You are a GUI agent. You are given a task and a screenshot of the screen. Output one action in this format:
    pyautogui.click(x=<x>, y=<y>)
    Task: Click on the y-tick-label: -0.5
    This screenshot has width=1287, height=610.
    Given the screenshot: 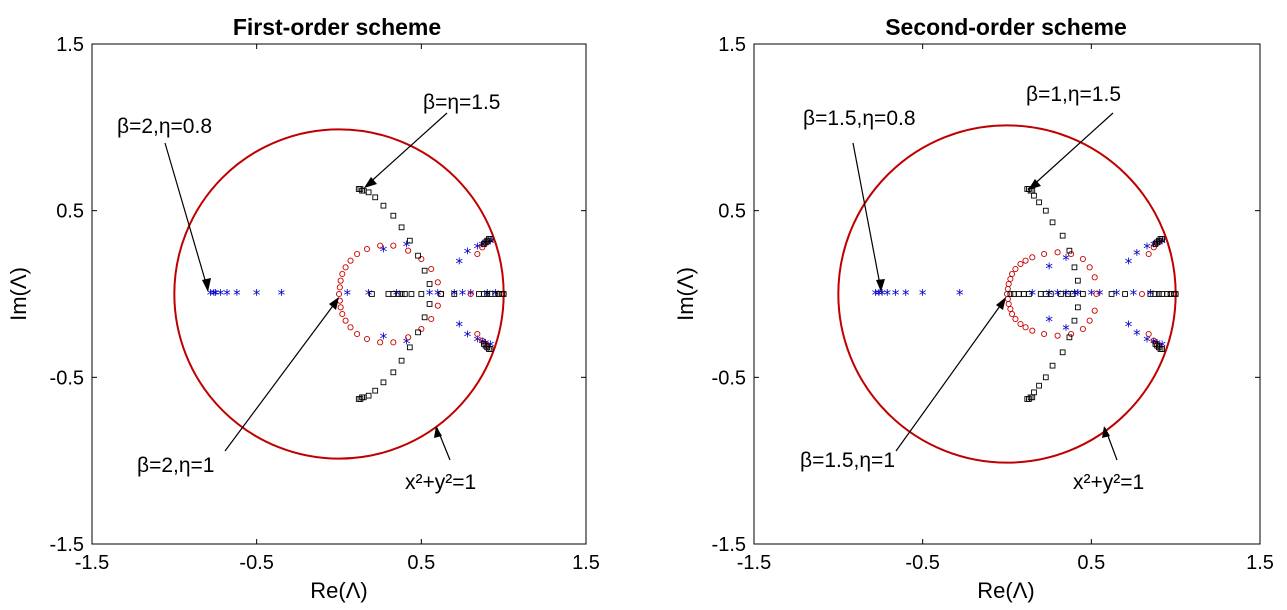 What is the action you would take?
    pyautogui.click(x=67, y=378)
    